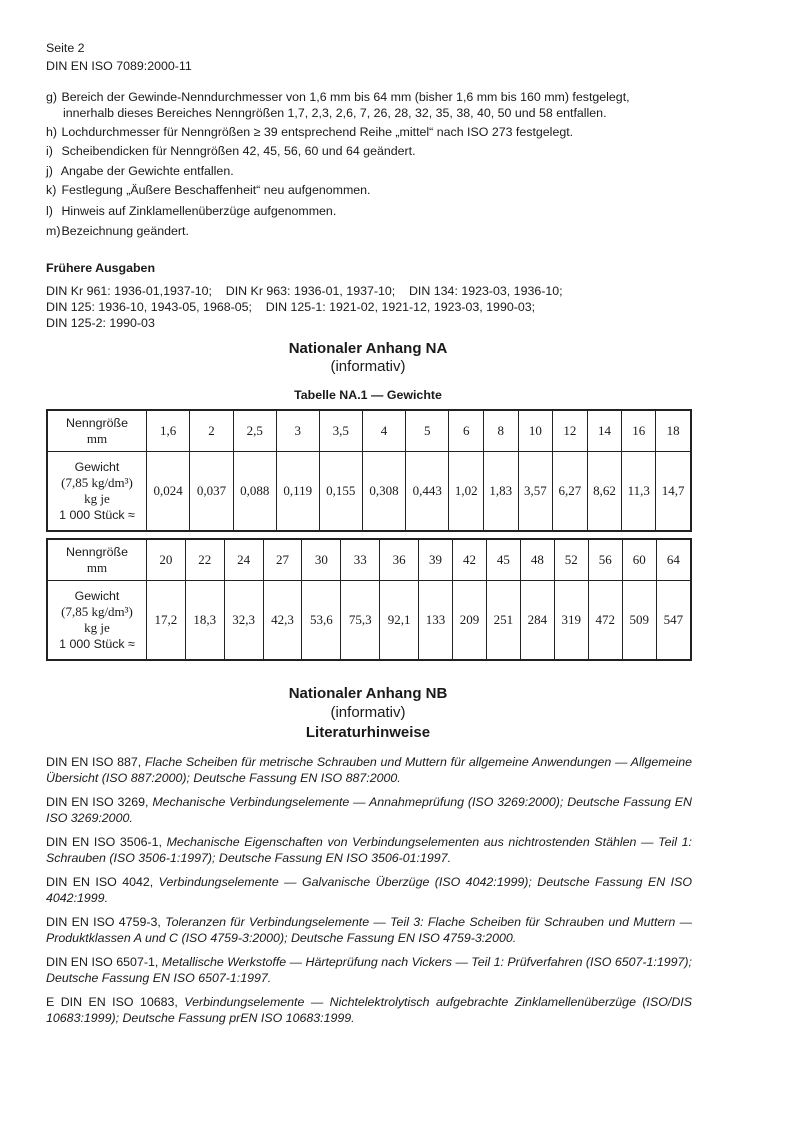  Describe the element at coordinates (204, 620) in the screenshot. I see `table-cell: 18,3` at that location.